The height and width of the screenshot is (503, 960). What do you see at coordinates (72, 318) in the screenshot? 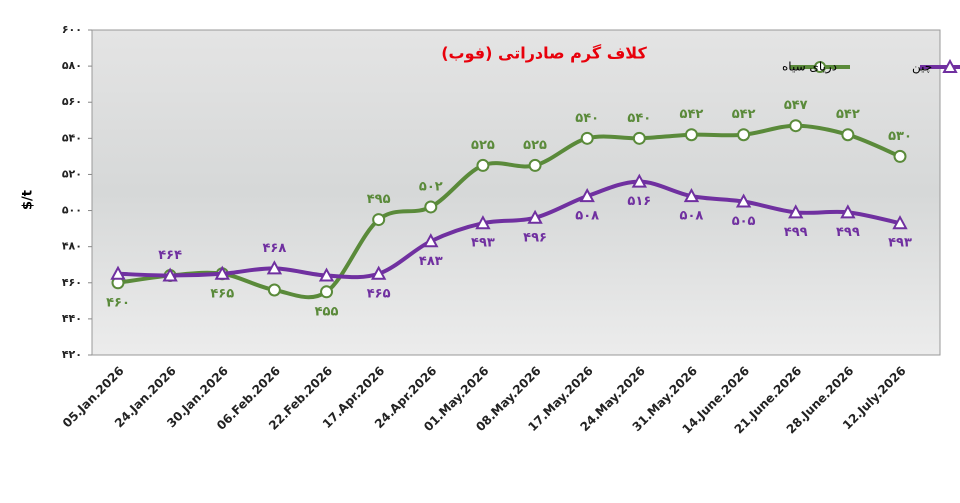
I see `y-tick-label: ۴۴۰` at bounding box center [72, 318].